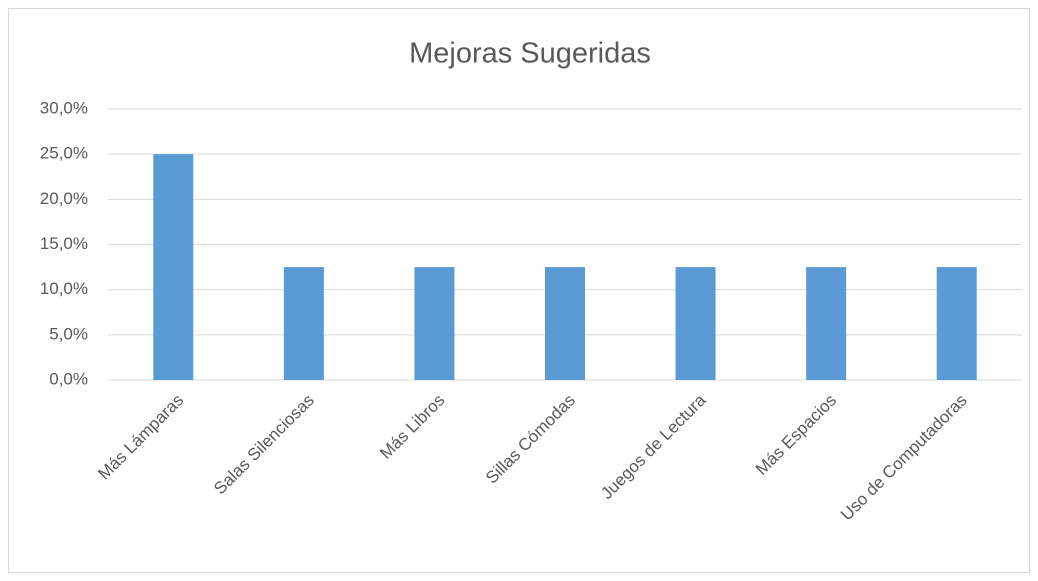 This screenshot has height=581, width=1038. Describe the element at coordinates (68, 333) in the screenshot. I see `y-tick-label: 5,0%` at that location.